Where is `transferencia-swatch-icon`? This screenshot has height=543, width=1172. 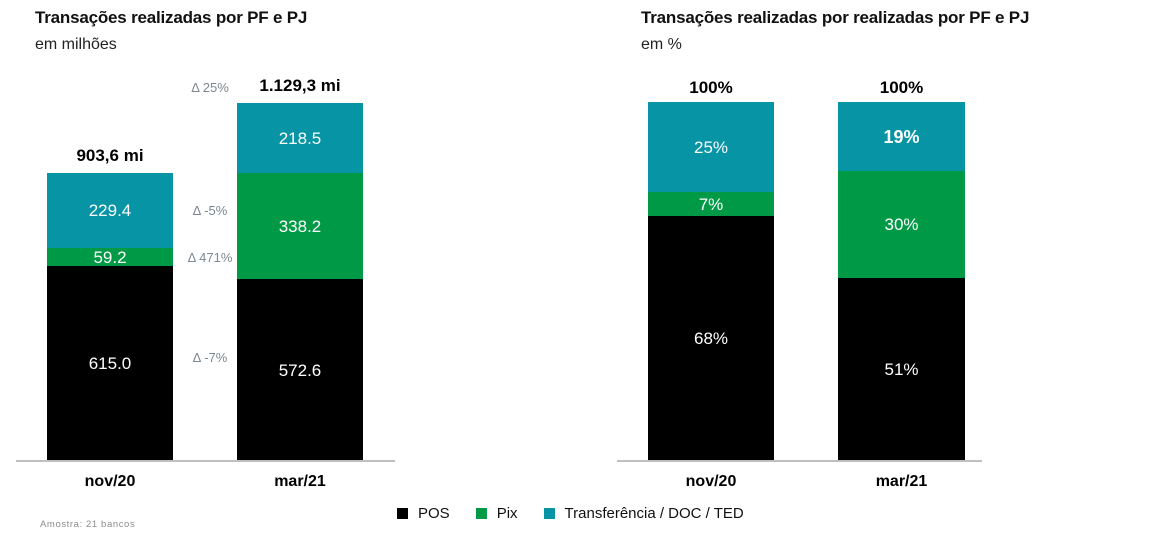 transferencia-swatch-icon is located at coordinates (549, 513).